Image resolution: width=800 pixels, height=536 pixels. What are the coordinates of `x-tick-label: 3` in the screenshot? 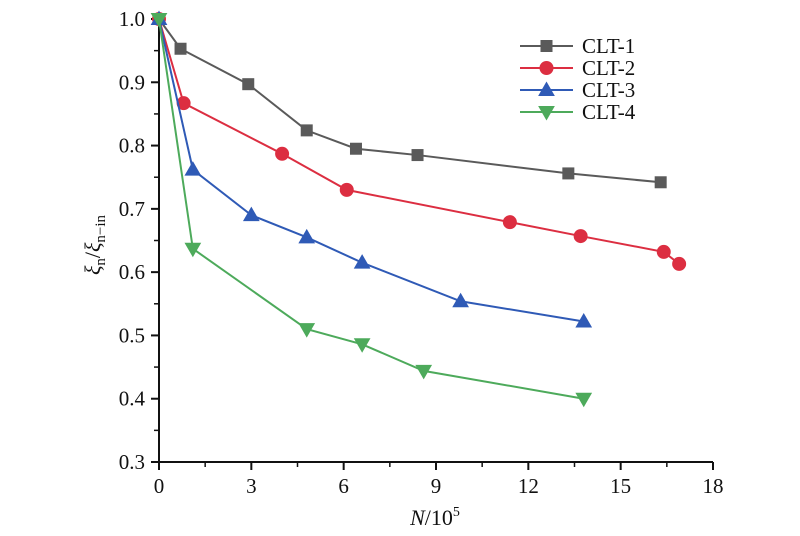 It's located at (251, 486).